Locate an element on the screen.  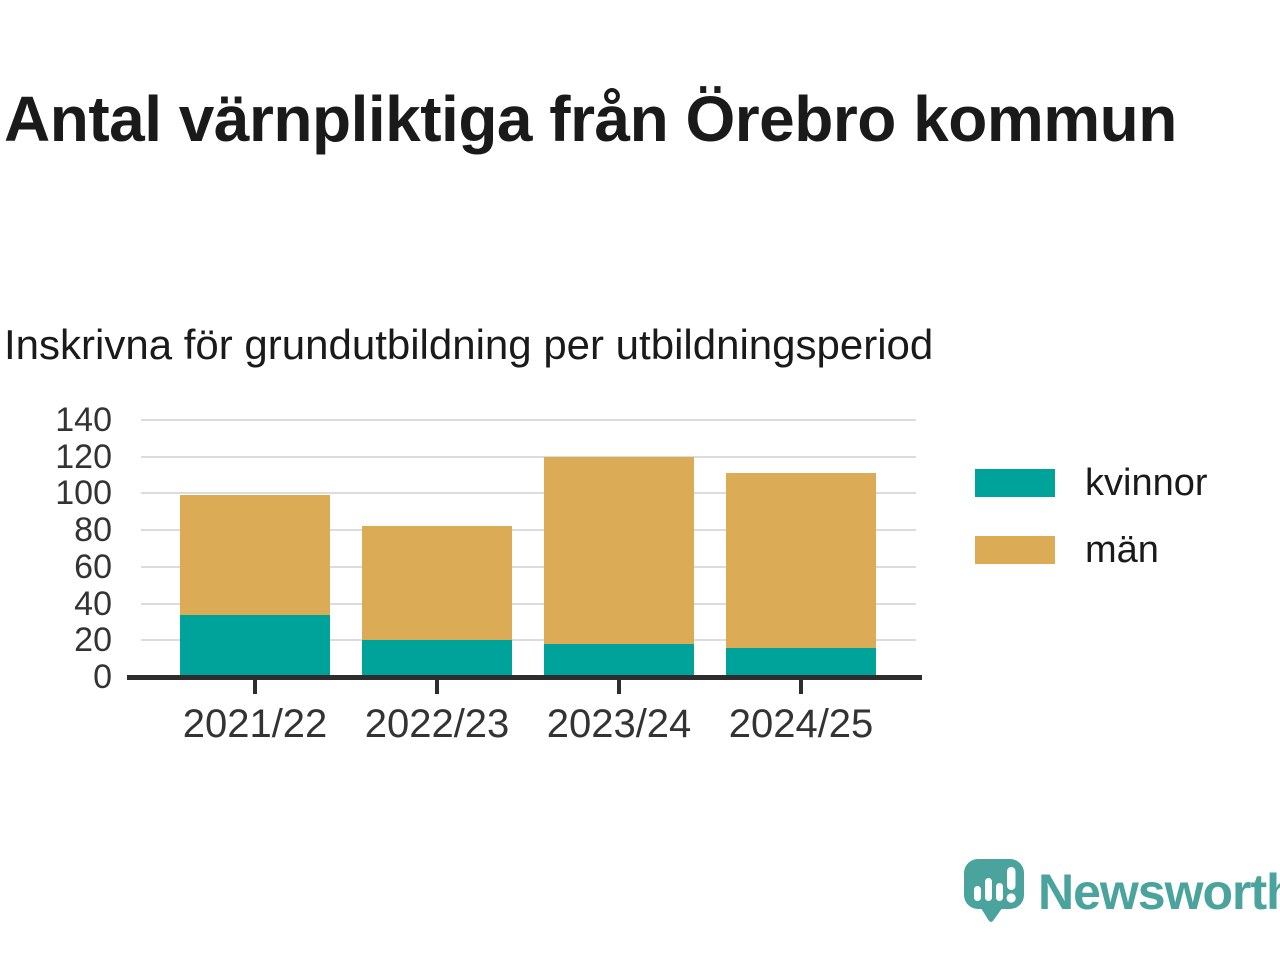
bar-2023/24-män is located at coordinates (619, 550).